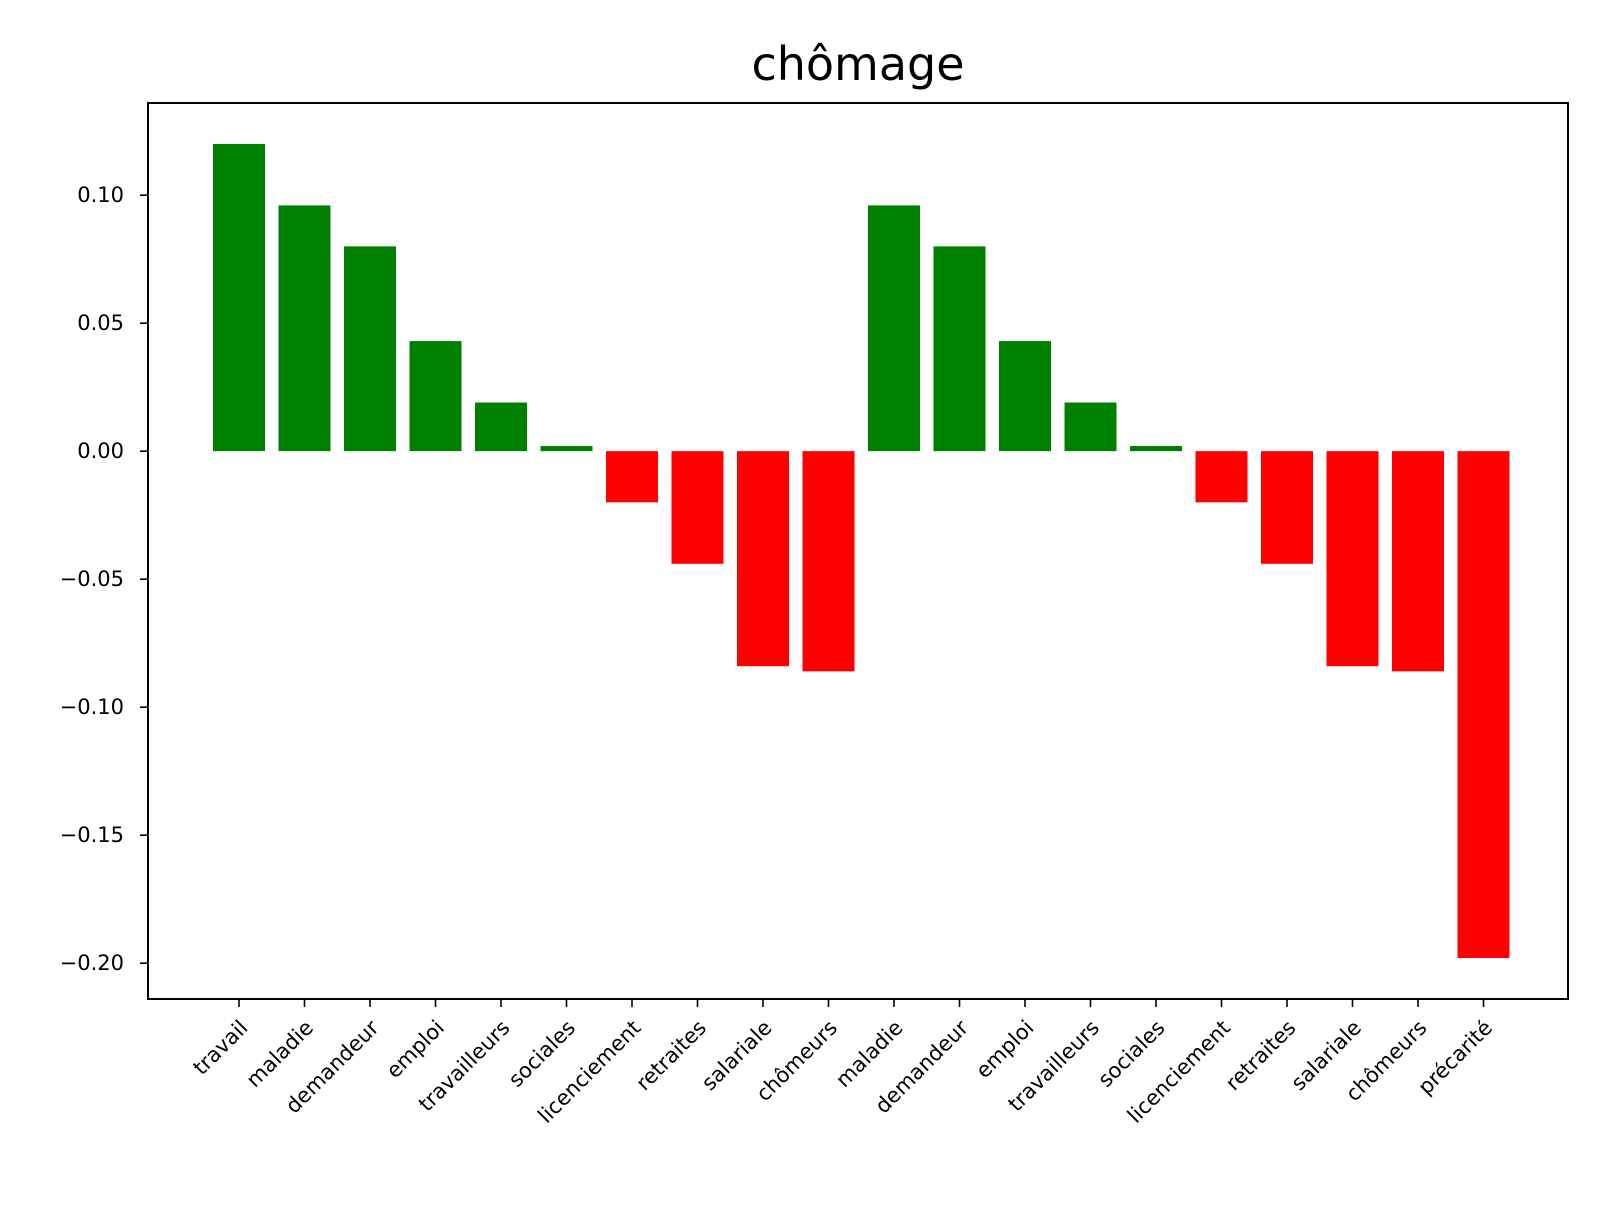  What do you see at coordinates (671, 1056) in the screenshot?
I see `x-tick-label-7: retraites` at bounding box center [671, 1056].